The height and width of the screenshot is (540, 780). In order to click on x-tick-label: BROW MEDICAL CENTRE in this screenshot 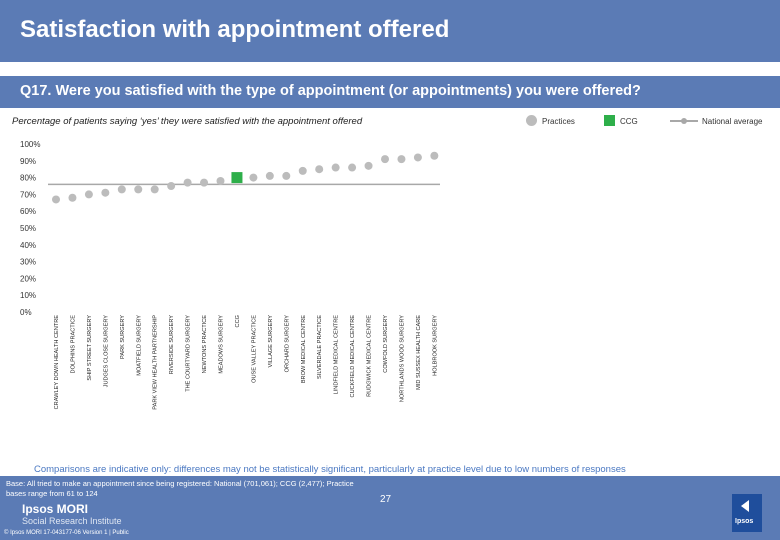, I will do `click(304, 349)`.